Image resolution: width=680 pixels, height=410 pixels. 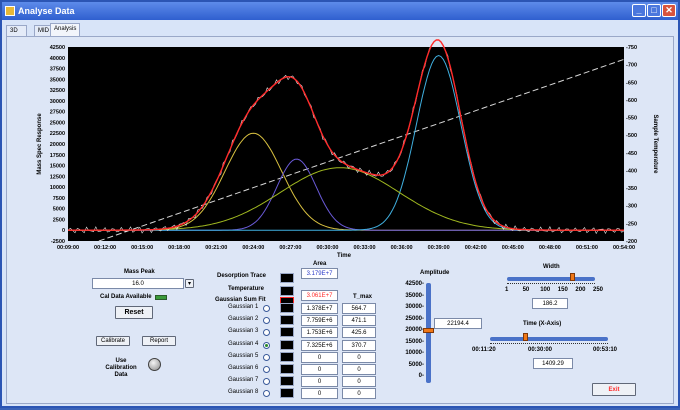 What do you see at coordinates (551, 279) in the screenshot?
I see `width-slider-track` at bounding box center [551, 279].